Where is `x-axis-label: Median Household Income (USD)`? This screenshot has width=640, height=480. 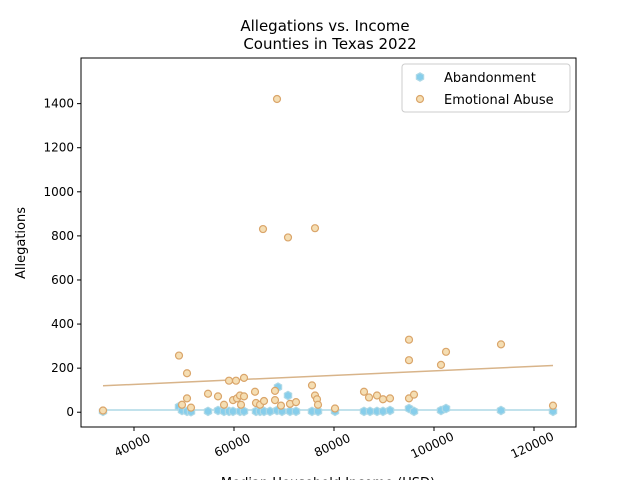
x-axis-label: Median Household Income (USD) is located at coordinates (328, 478).